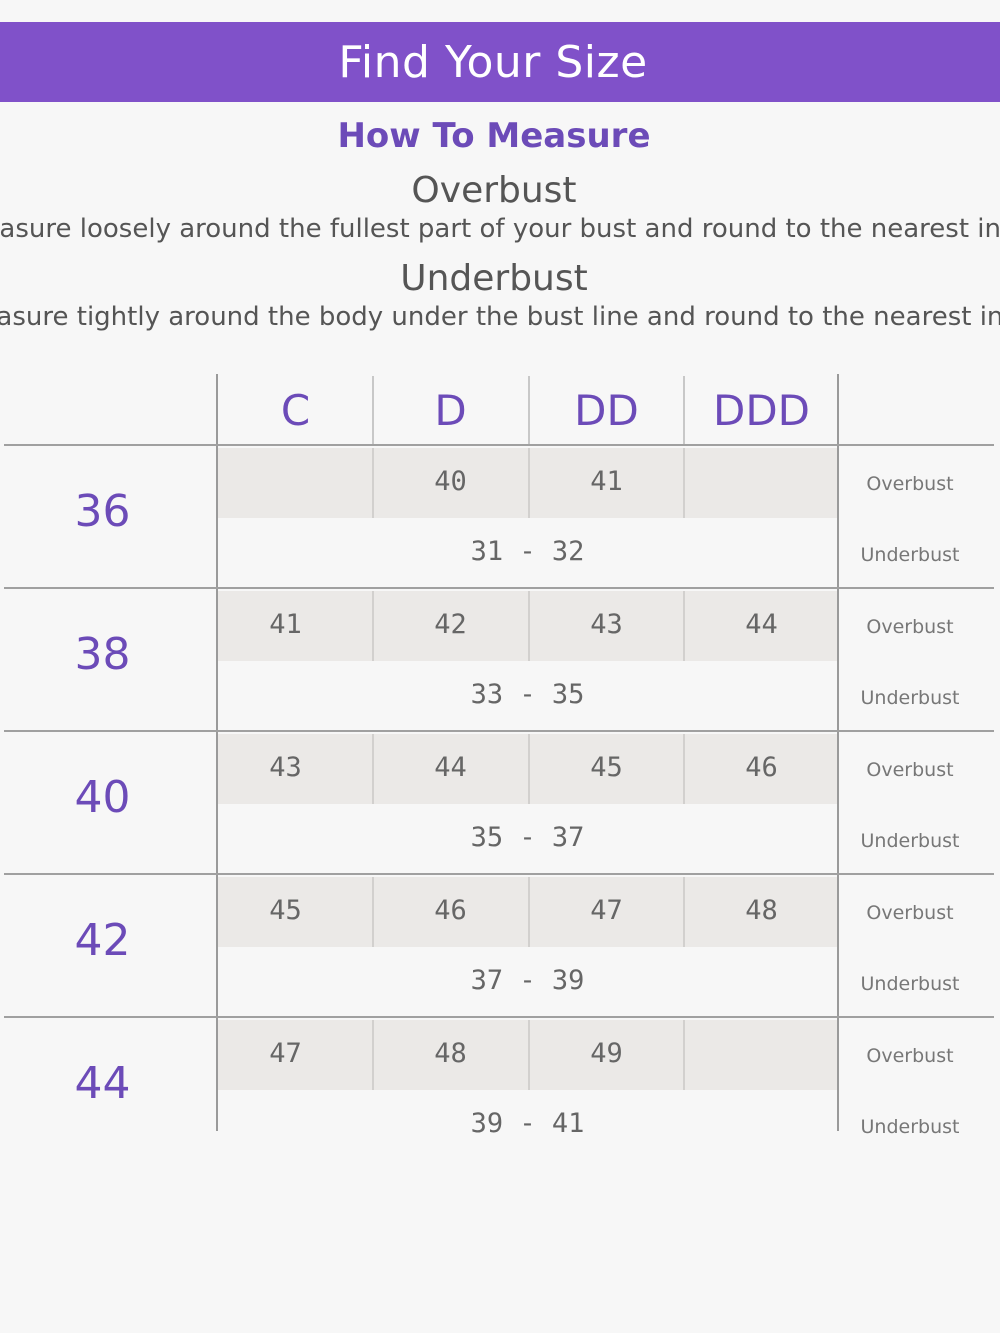  I want to click on overbust-row: 45 46 47 48, so click(527, 912).